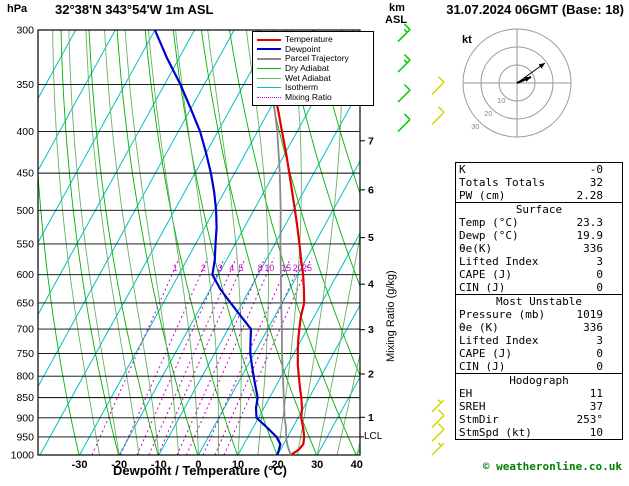  Describe the element at coordinates (25, 211) in the screenshot. I see `pressure-tick-label: 500` at that location.